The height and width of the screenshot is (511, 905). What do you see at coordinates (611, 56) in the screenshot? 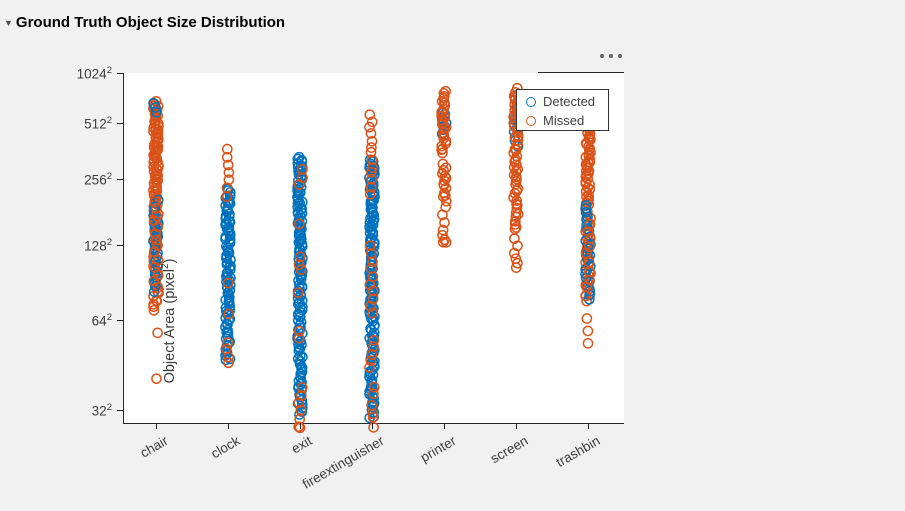
I see `options-ellipsis-button` at bounding box center [611, 56].